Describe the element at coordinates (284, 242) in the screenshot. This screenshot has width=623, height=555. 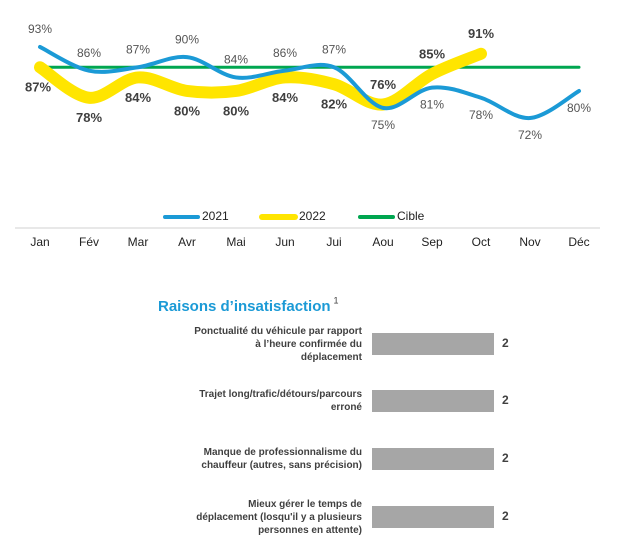
I see `x-tick-label: Jun` at that location.